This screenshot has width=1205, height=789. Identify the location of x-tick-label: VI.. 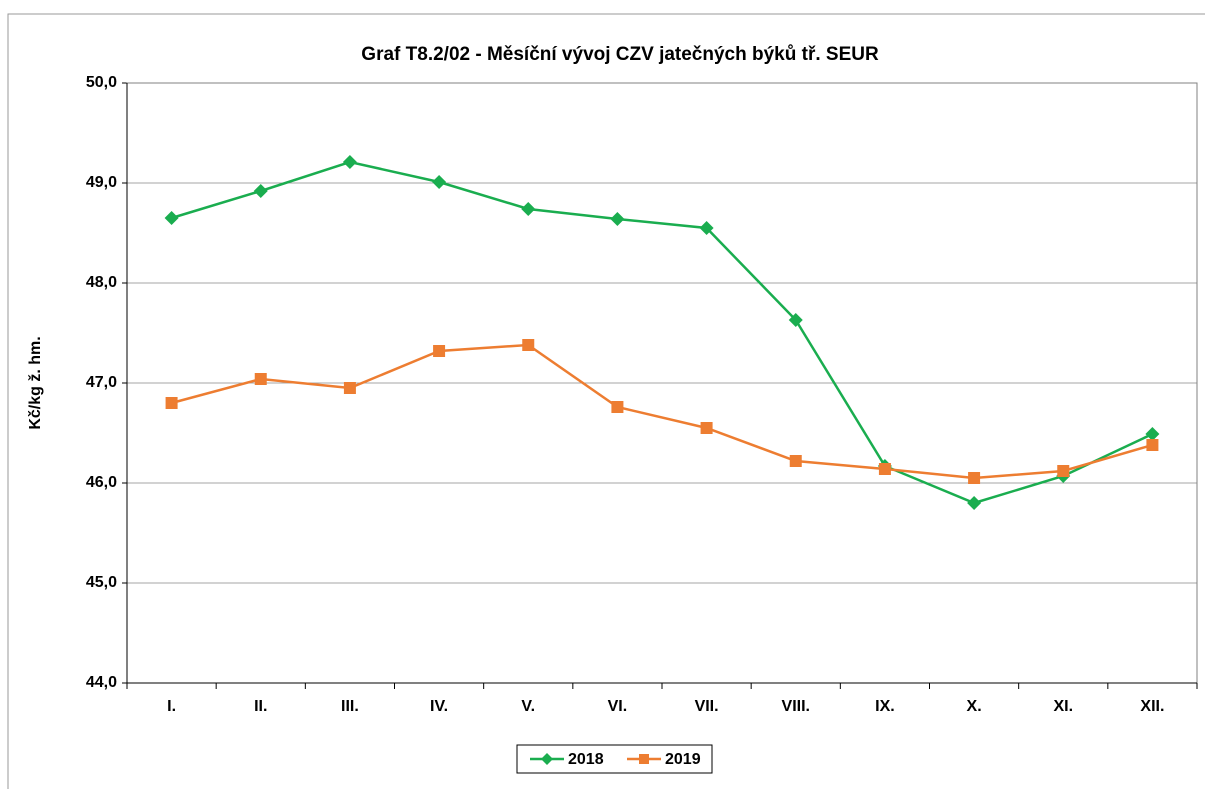
(618, 706).